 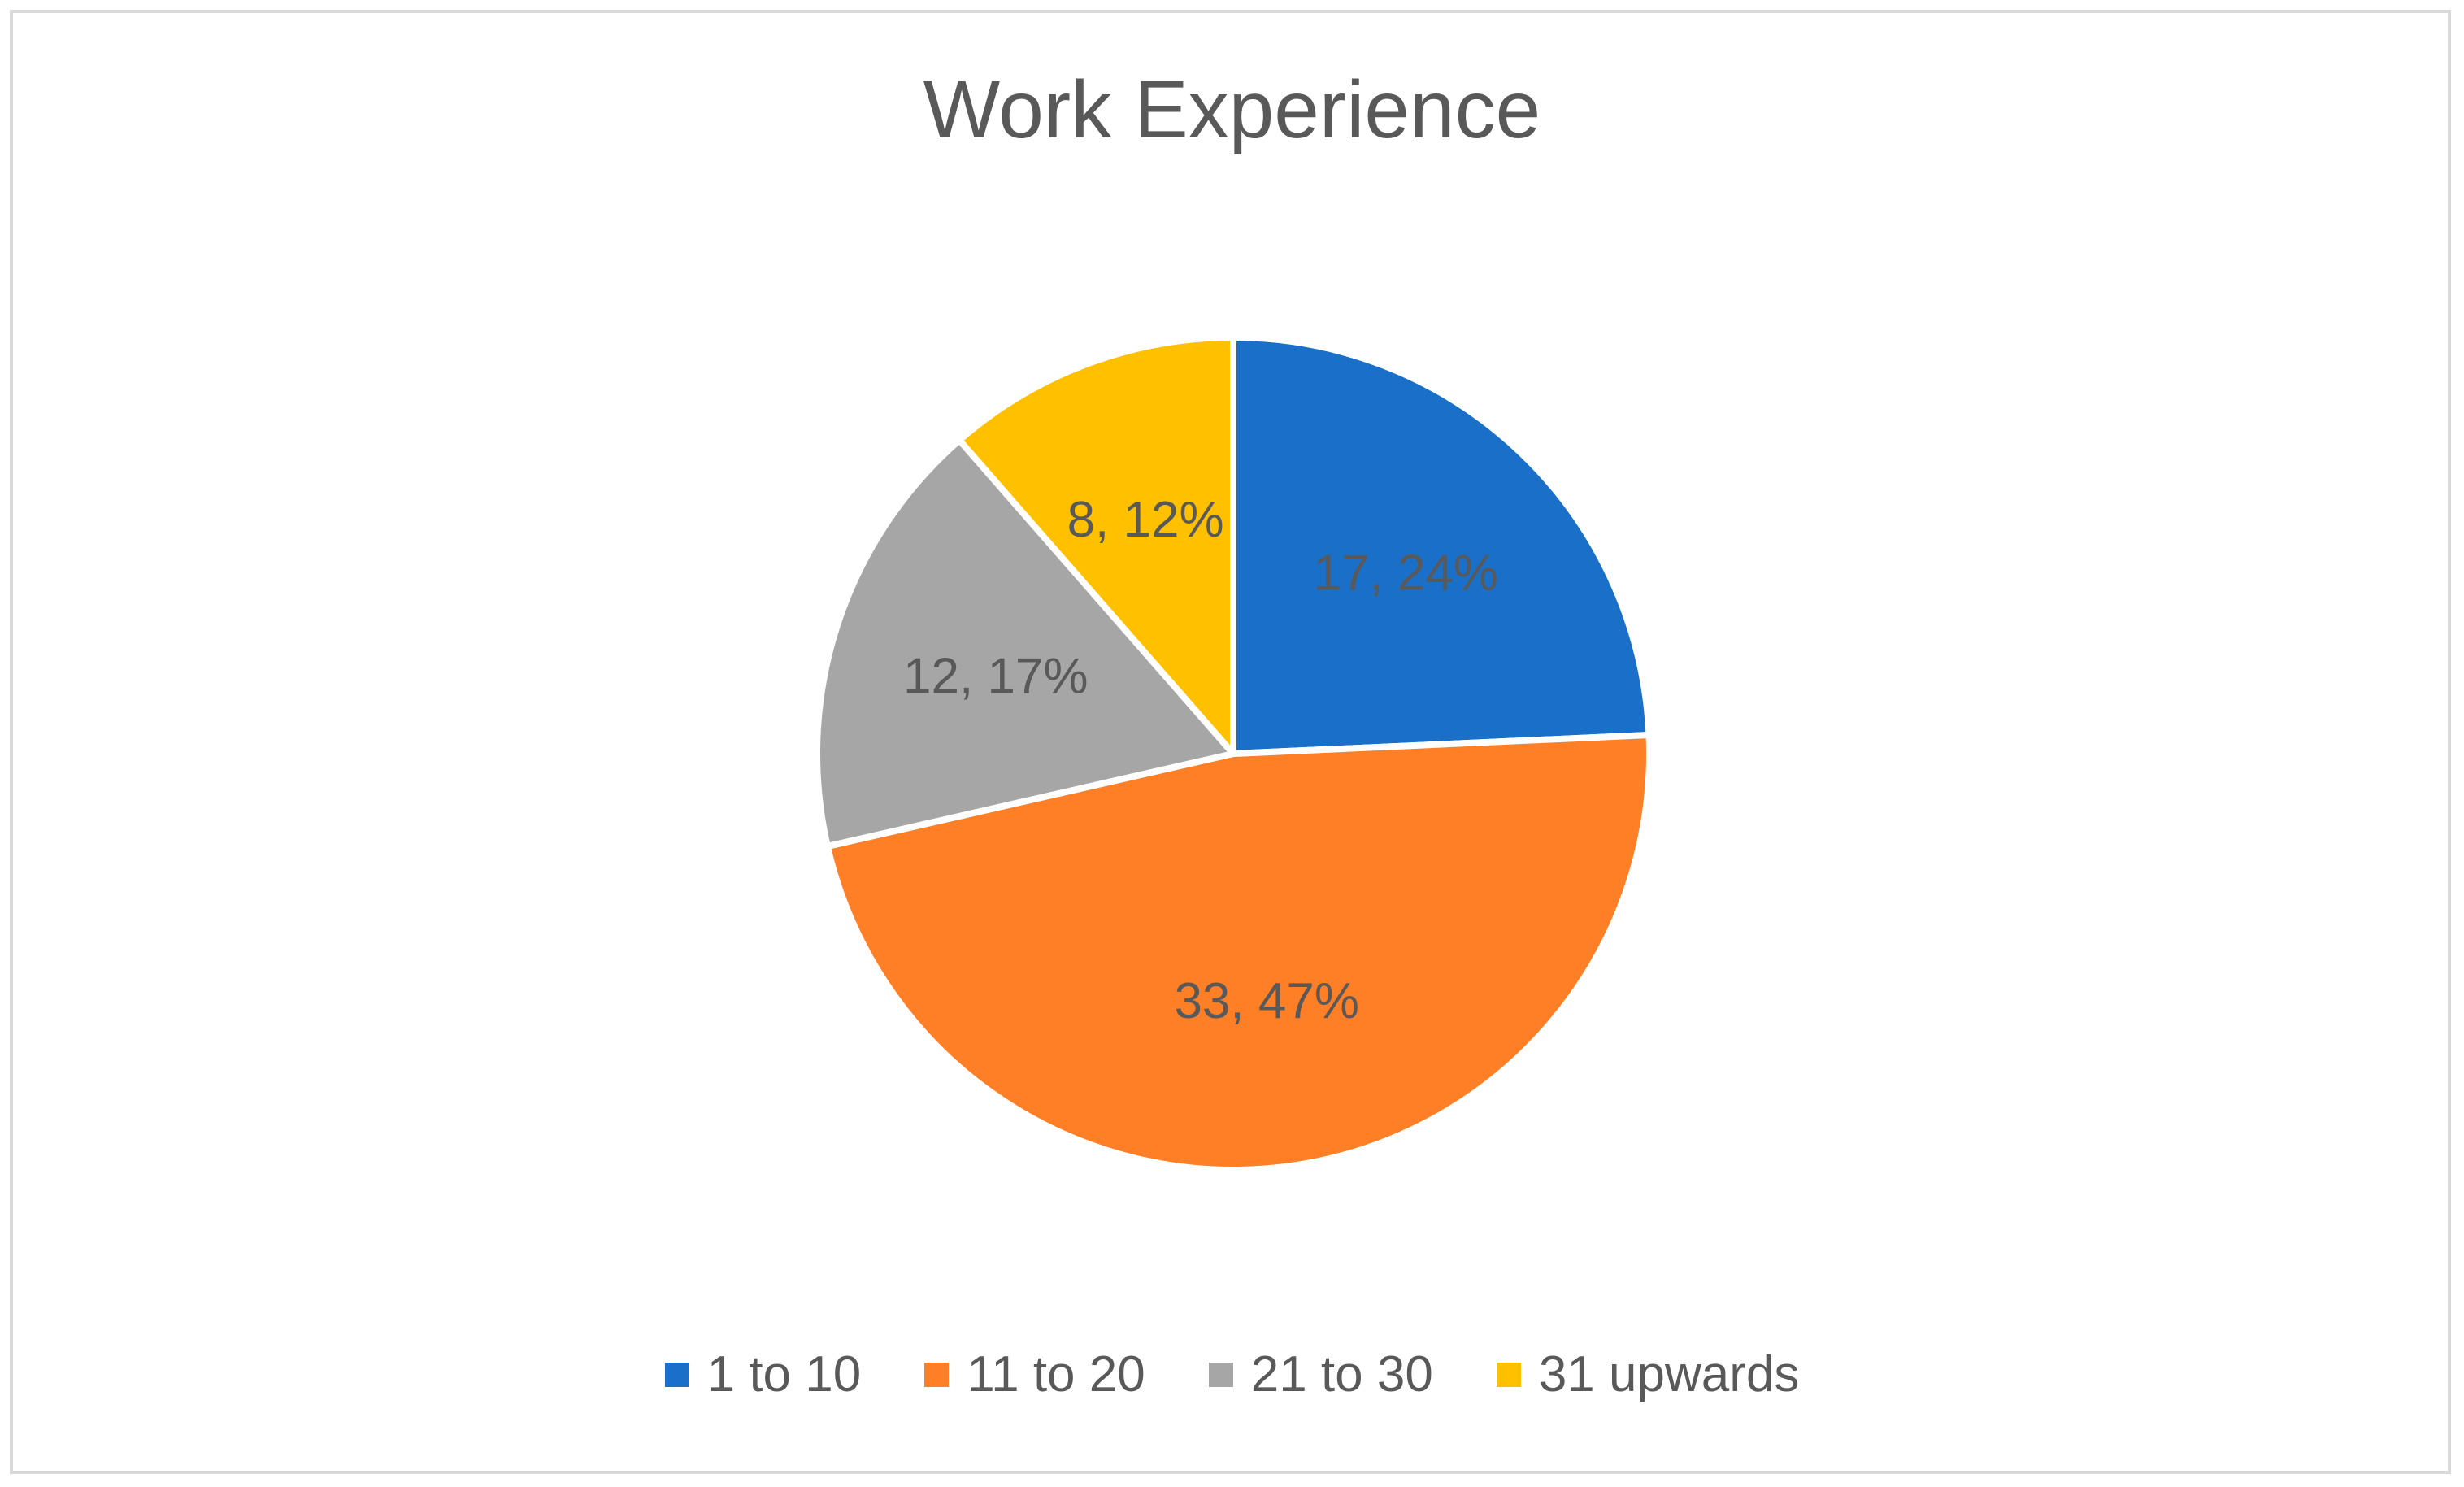 I want to click on data-label-1-to-10: 17, 24%, so click(x=1406, y=574).